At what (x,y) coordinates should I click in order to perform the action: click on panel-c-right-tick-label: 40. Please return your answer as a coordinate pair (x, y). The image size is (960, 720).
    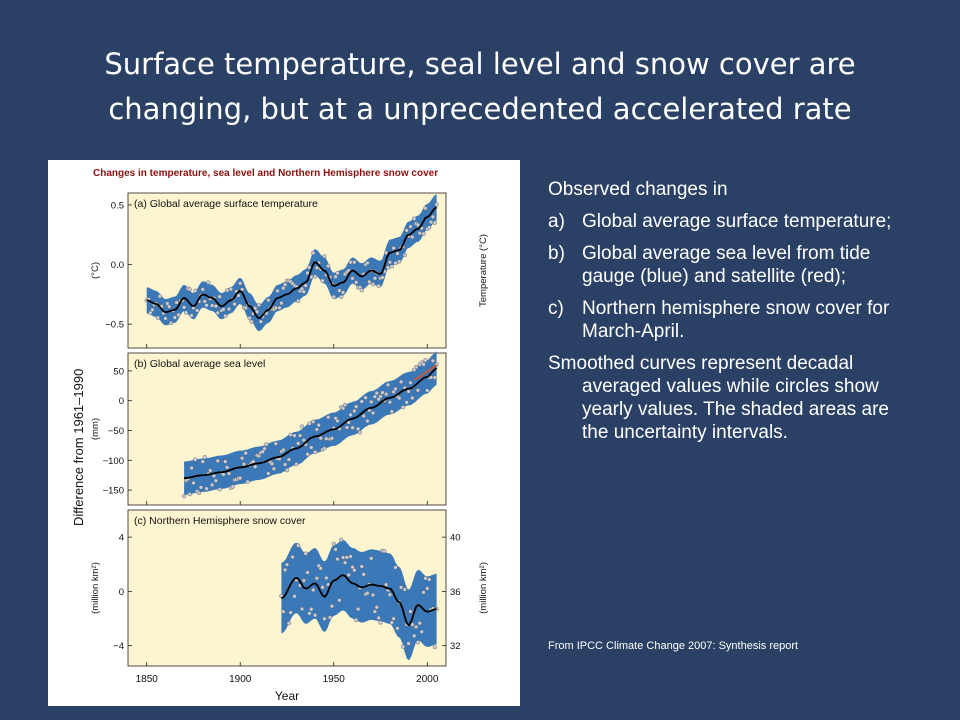
    Looking at the image, I should click on (455, 538).